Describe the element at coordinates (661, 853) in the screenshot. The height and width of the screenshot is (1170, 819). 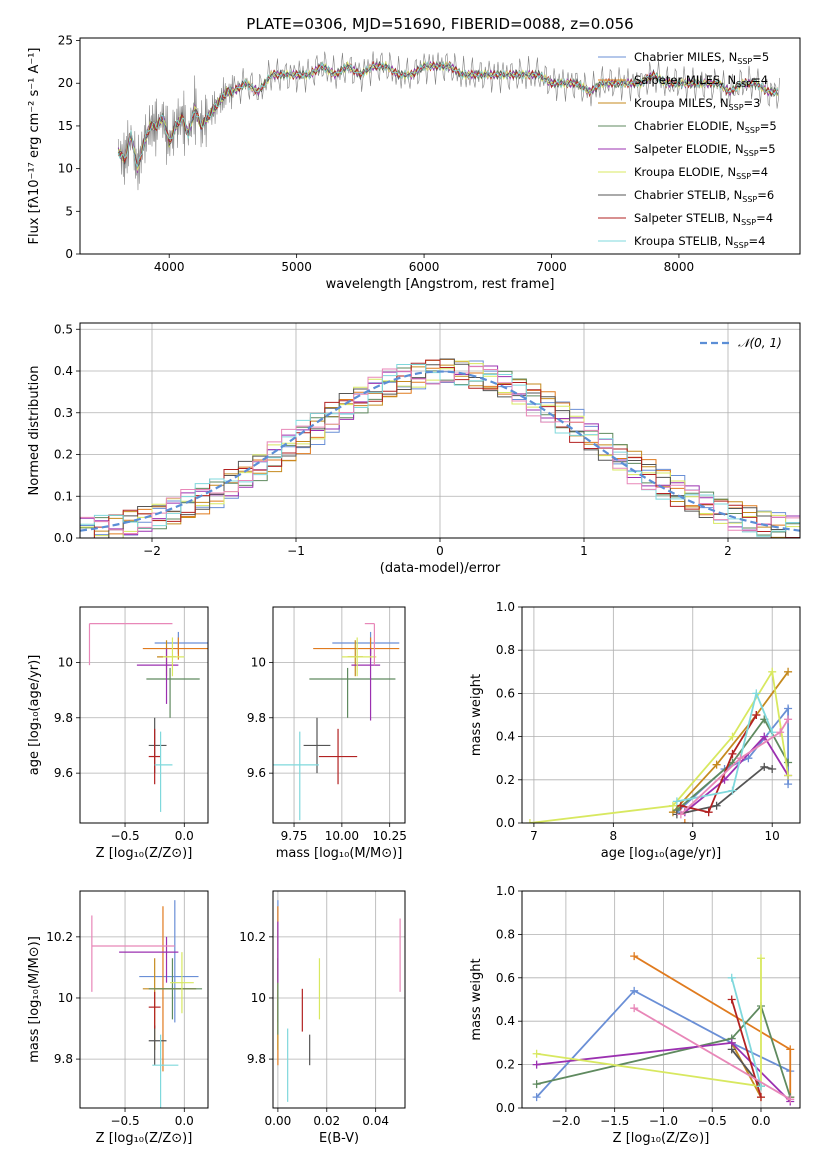
I see `x-axis-label: age [log₁₀(age/yr)]` at that location.